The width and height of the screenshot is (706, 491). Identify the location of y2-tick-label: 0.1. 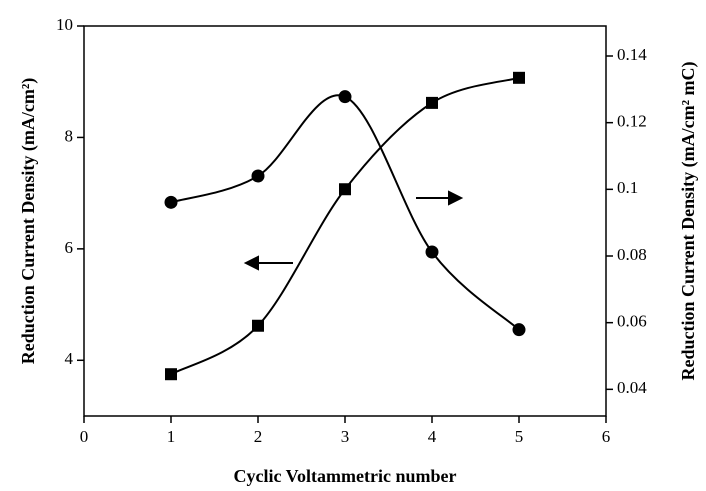
(627, 187).